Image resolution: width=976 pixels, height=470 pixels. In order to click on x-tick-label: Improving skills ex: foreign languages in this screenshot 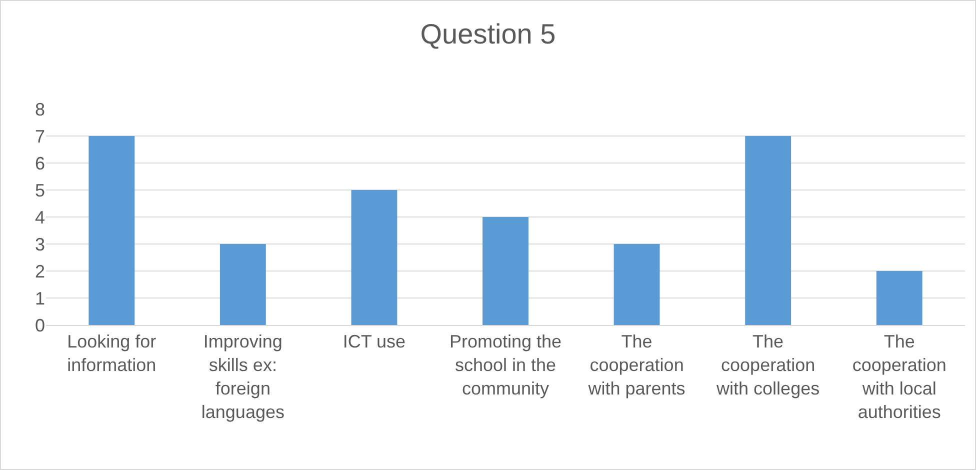, I will do `click(242, 377)`.